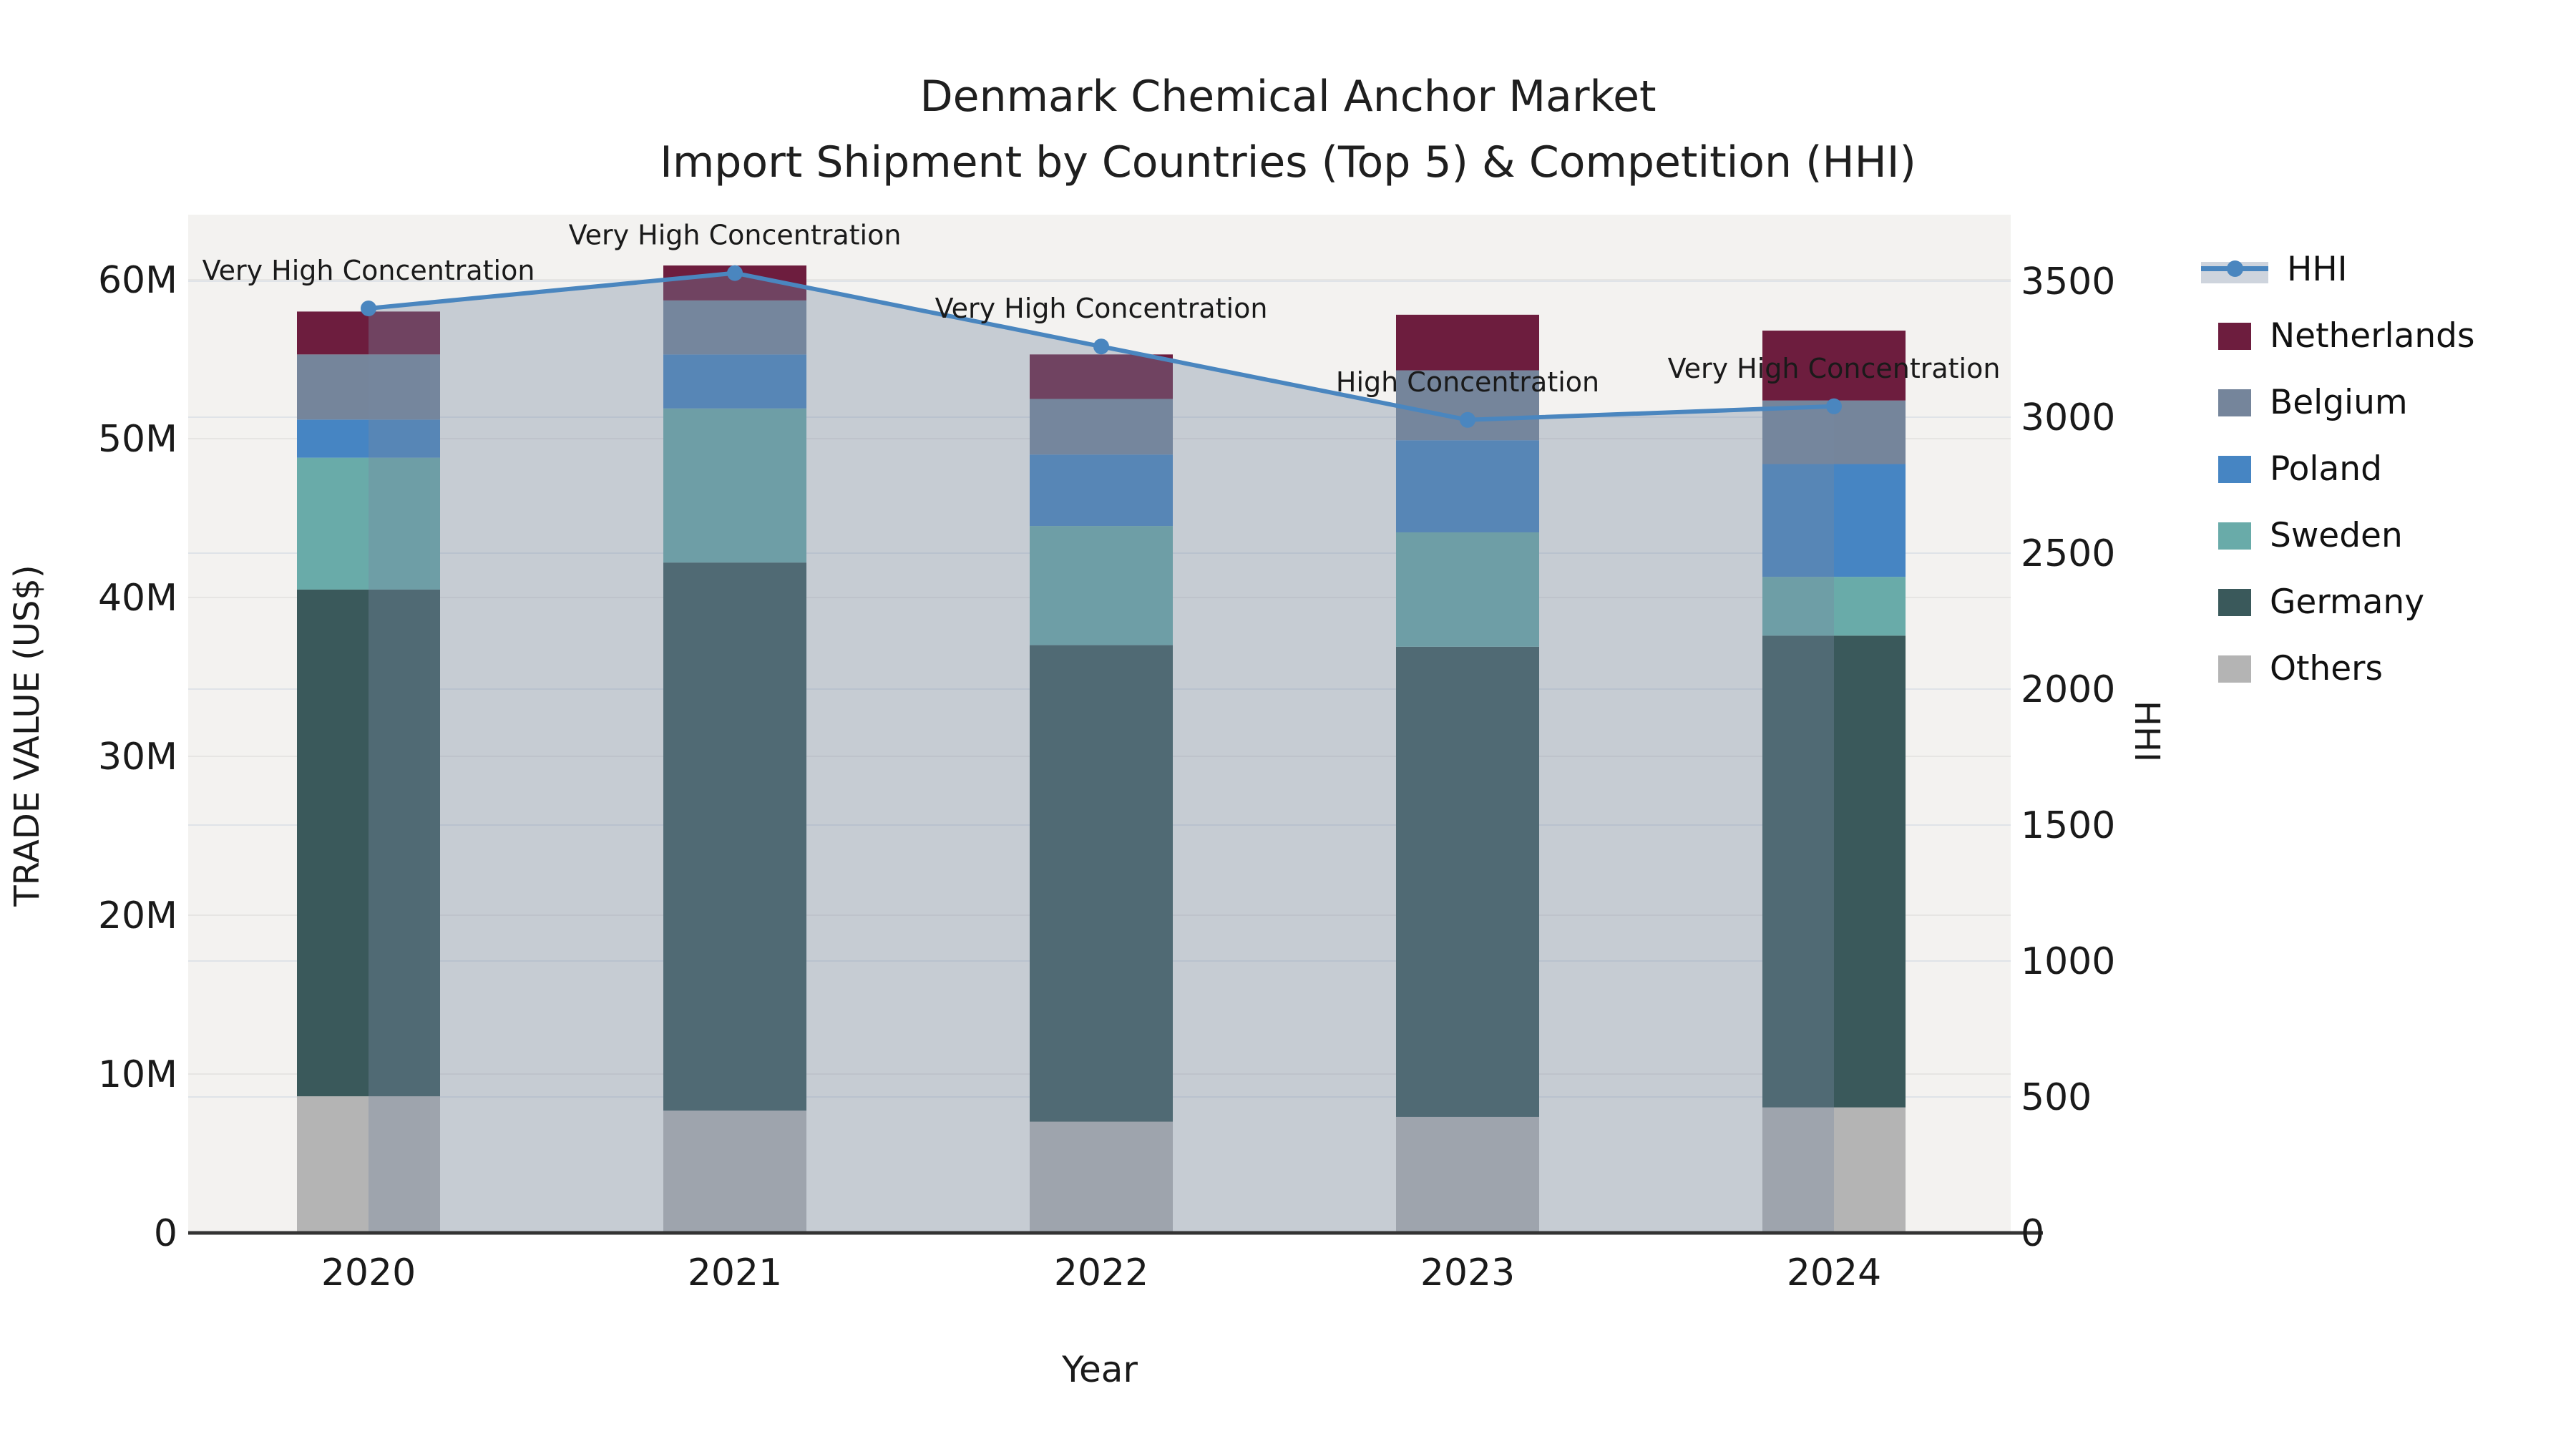 The width and height of the screenshot is (2576, 1449). I want to click on bar-segment-others-2021, so click(735, 1172).